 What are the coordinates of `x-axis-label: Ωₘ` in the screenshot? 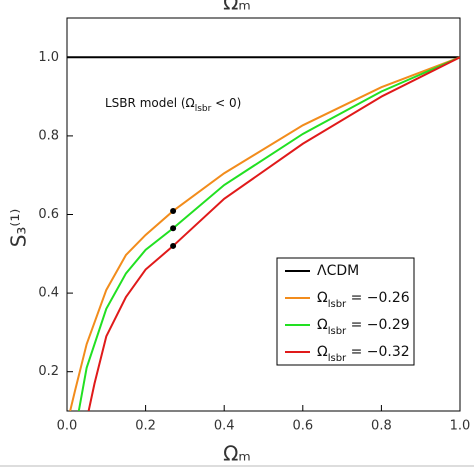 It's located at (237, 454).